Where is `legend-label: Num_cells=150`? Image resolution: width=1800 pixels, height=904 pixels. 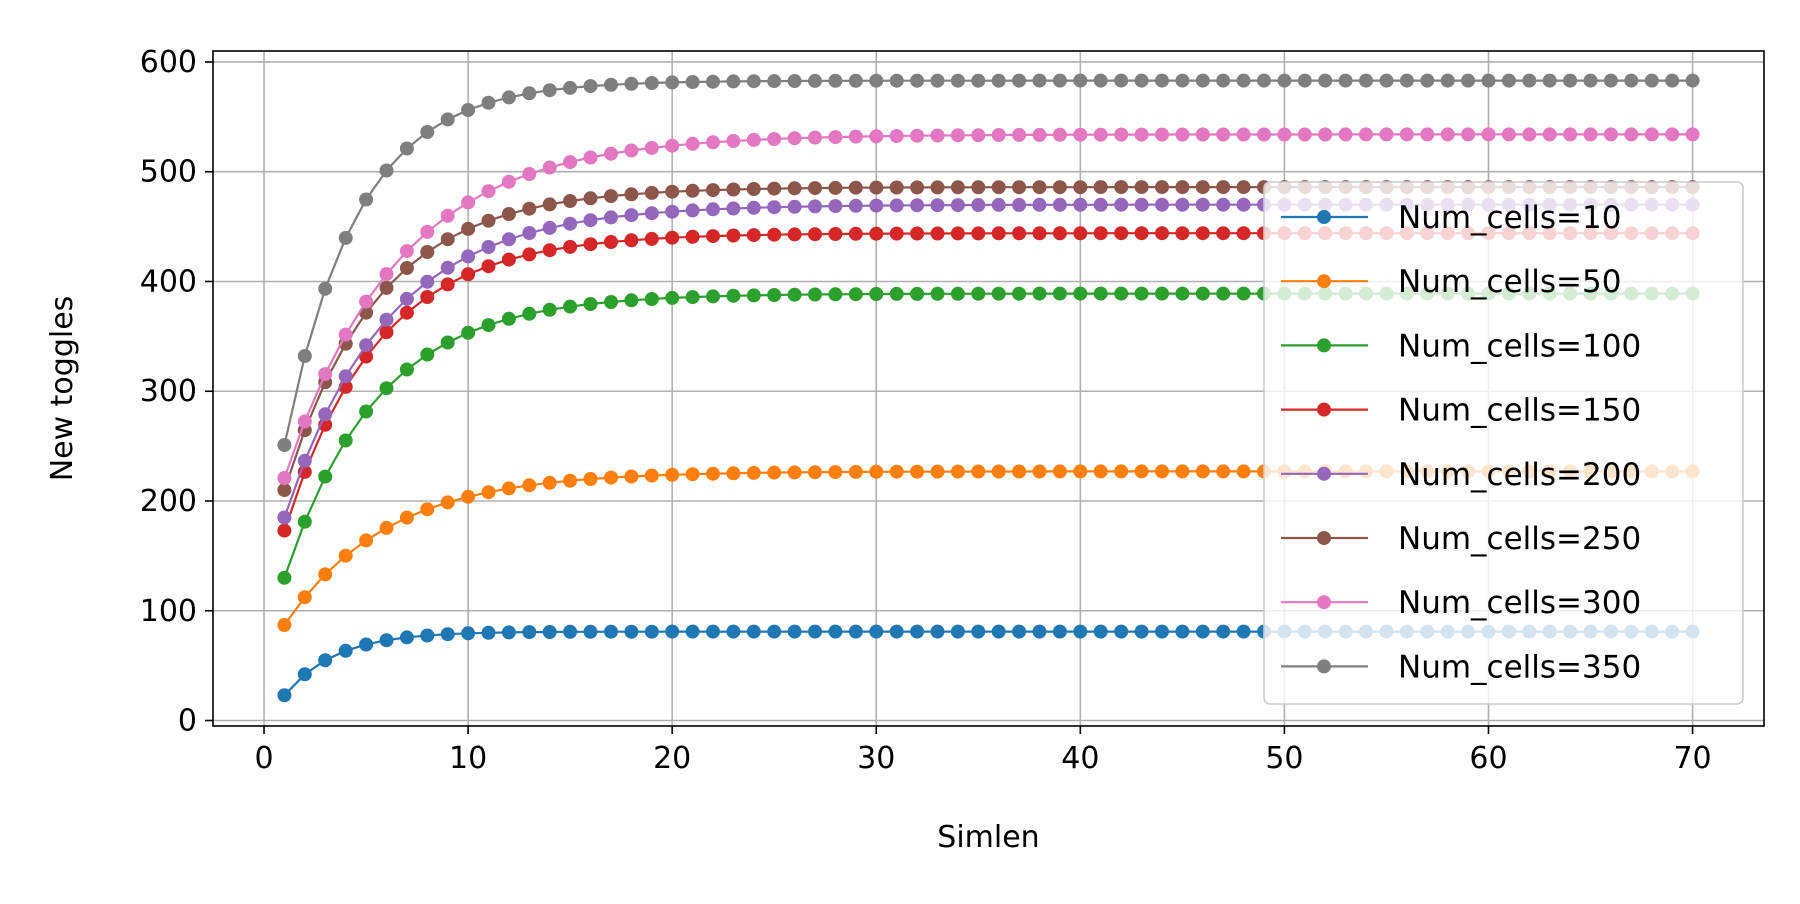
legend-label: Num_cells=150 is located at coordinates (1519, 411).